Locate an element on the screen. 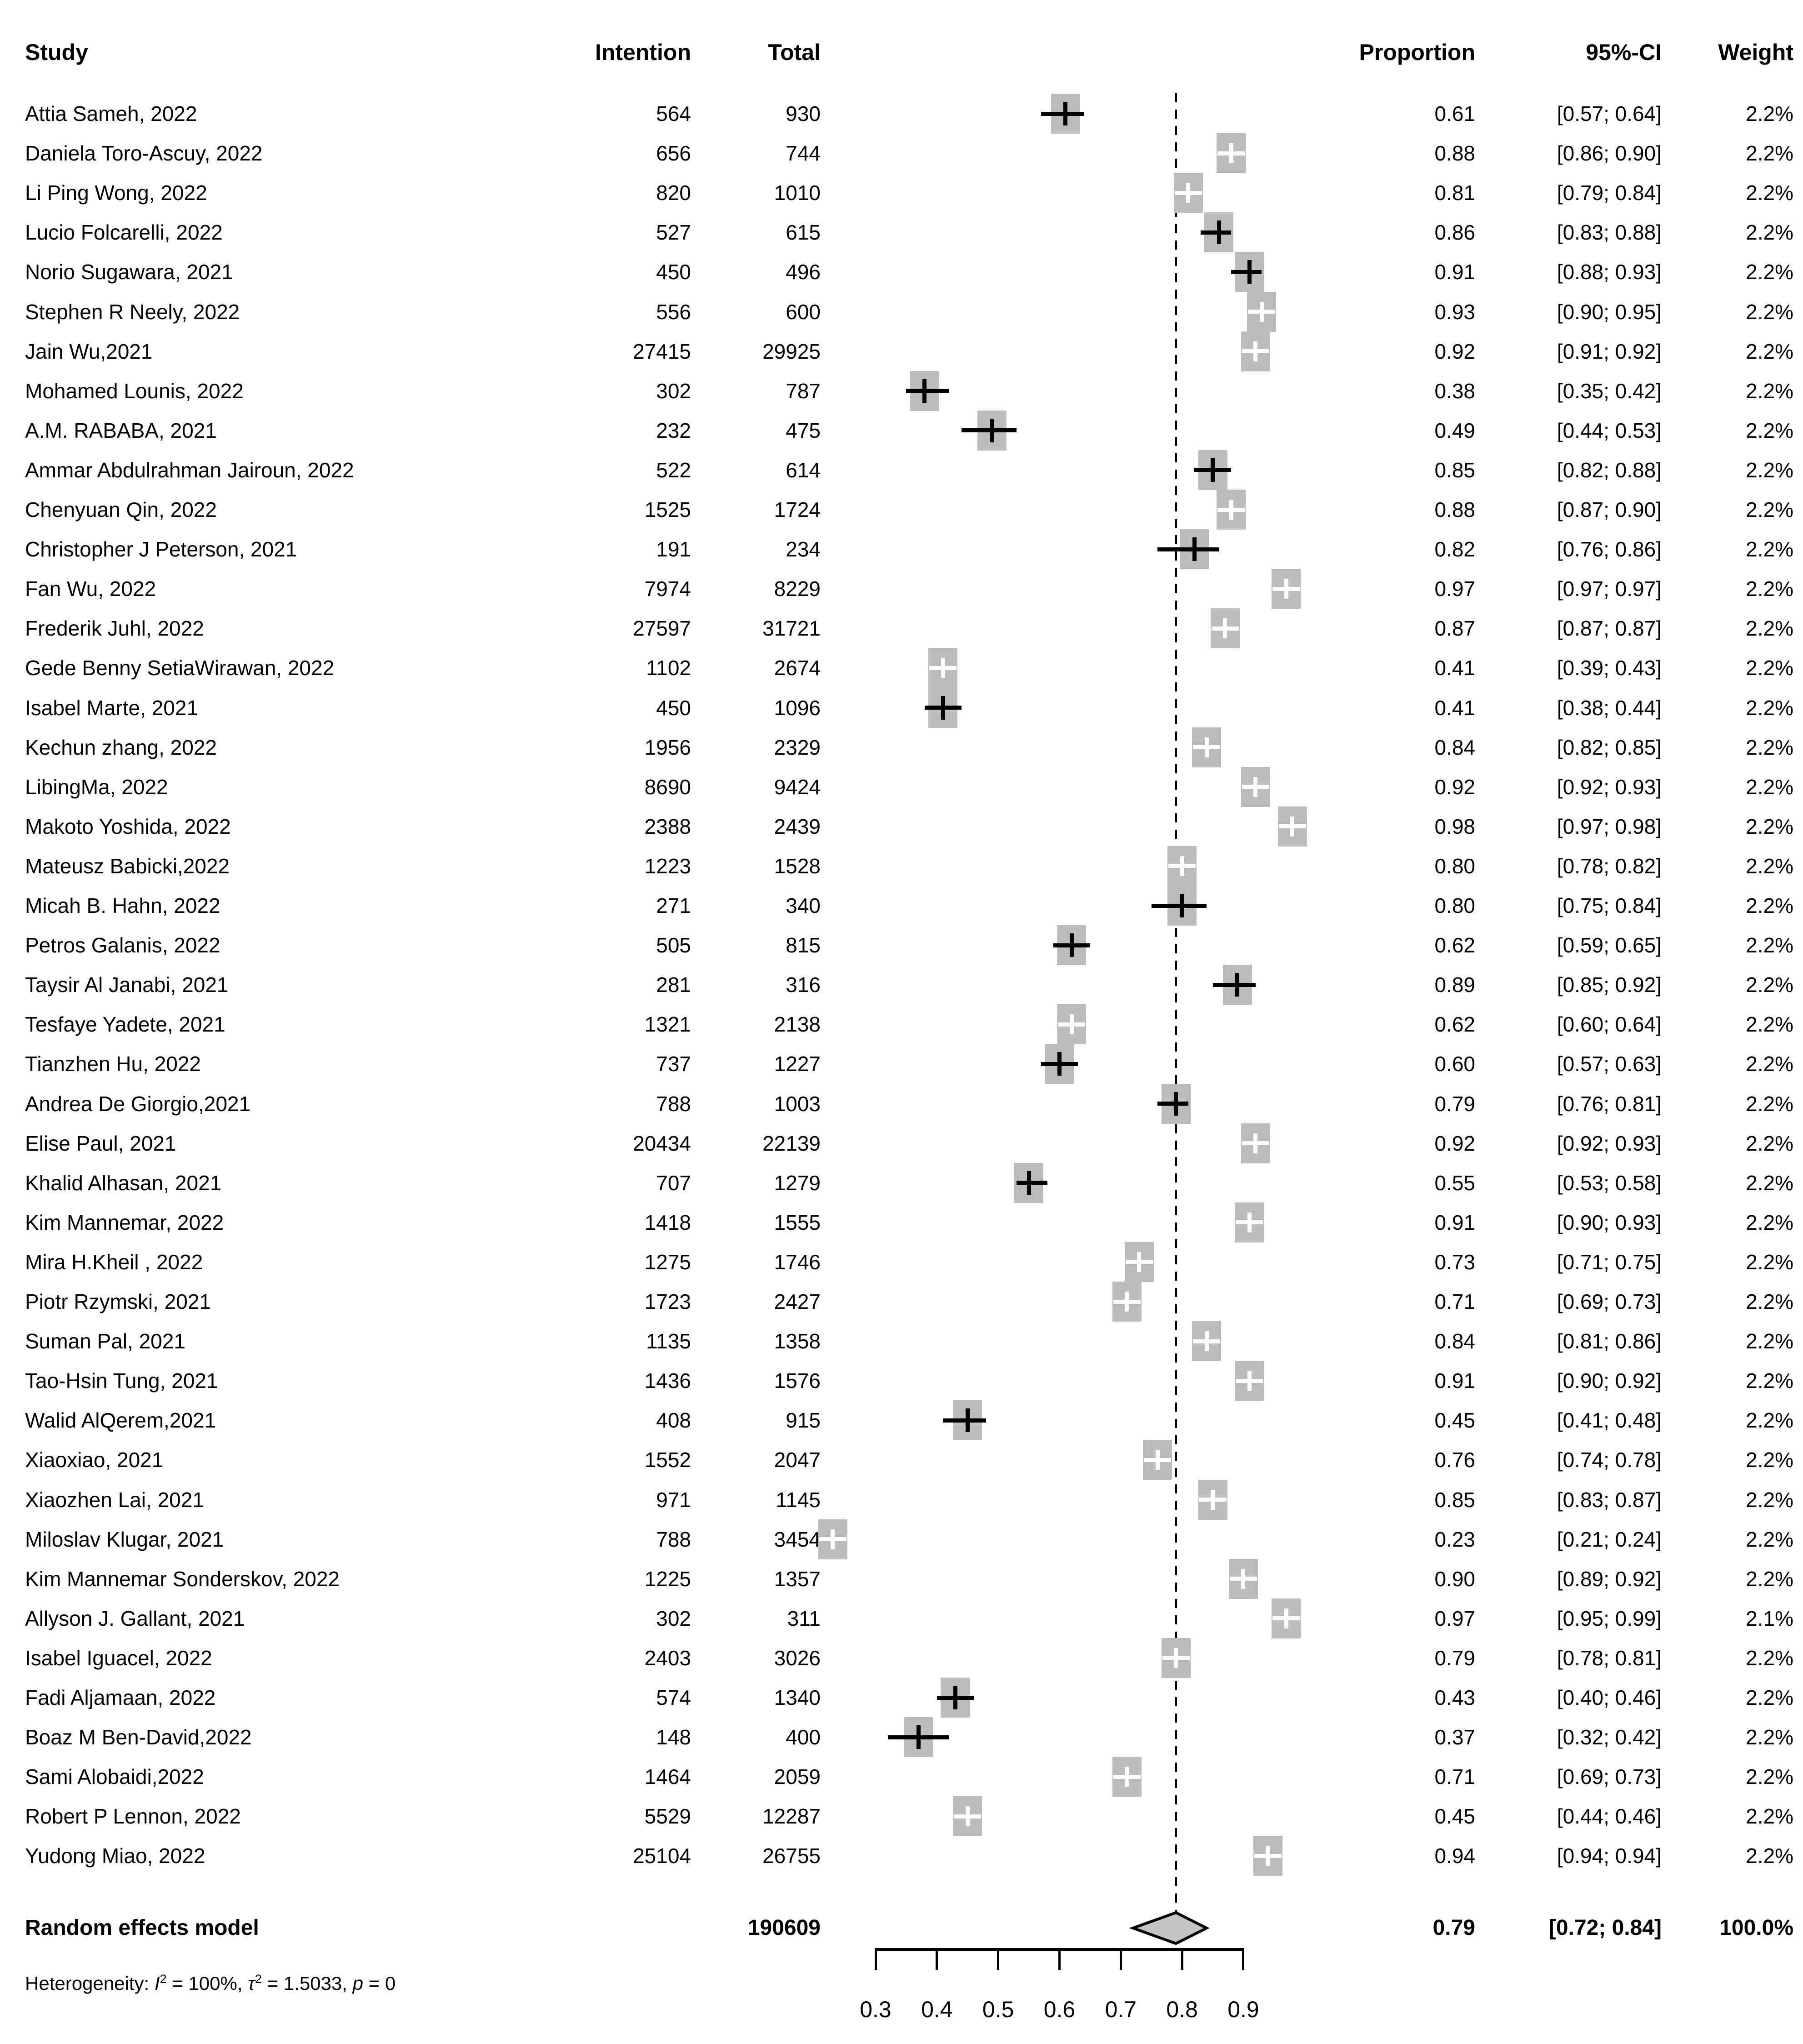  ci-value: [0.41; 0.48] is located at coordinates (1609, 1421).